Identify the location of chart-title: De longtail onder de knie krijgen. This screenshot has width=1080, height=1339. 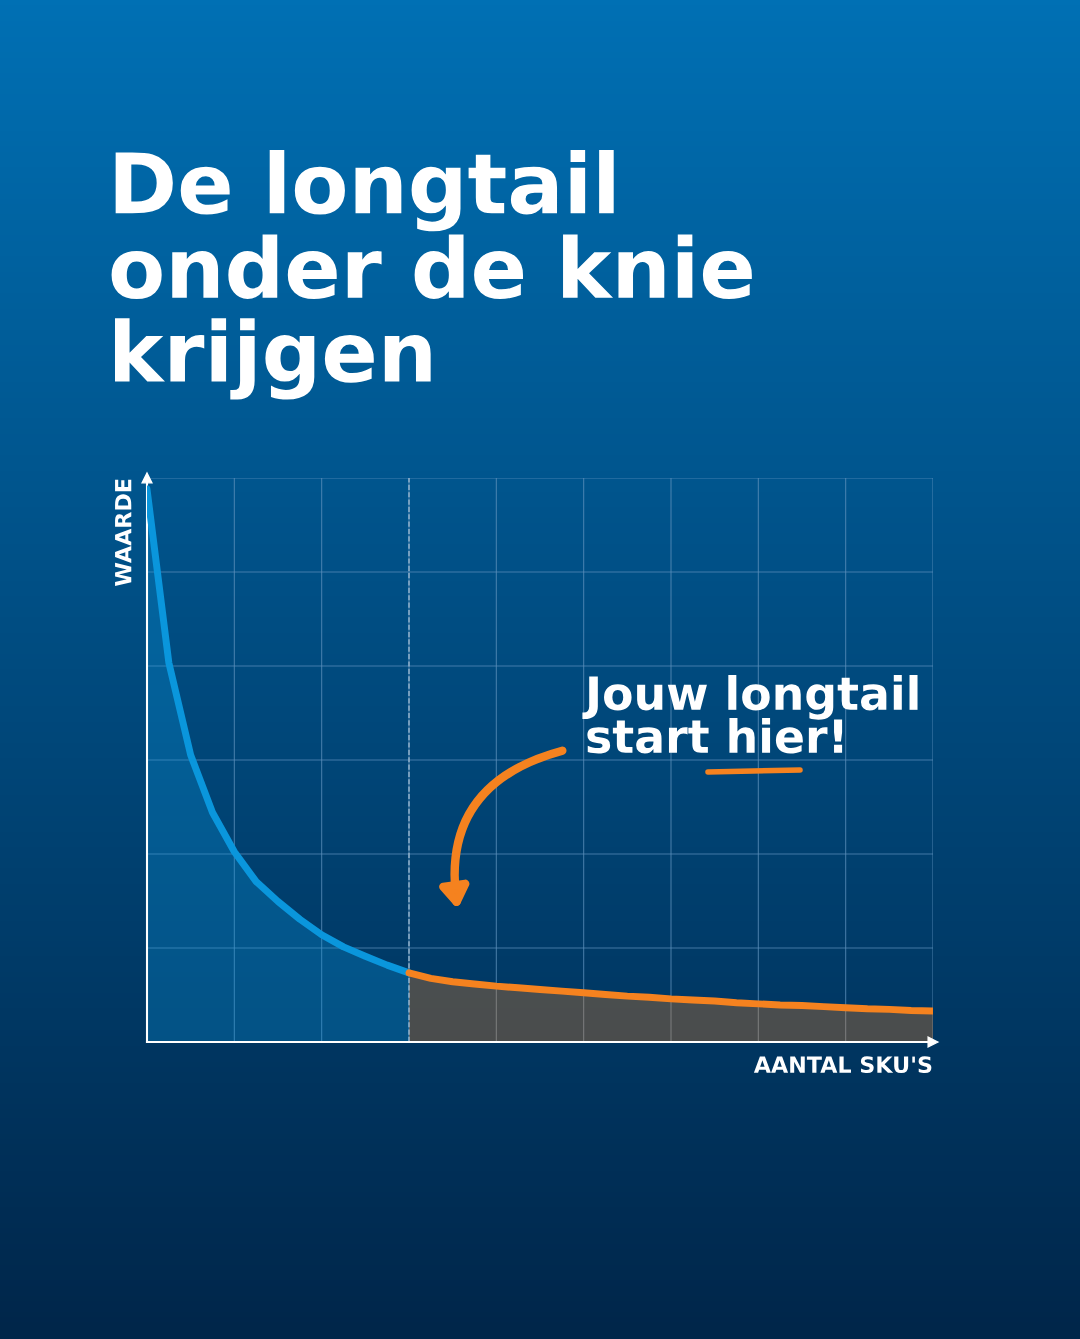
(431, 275).